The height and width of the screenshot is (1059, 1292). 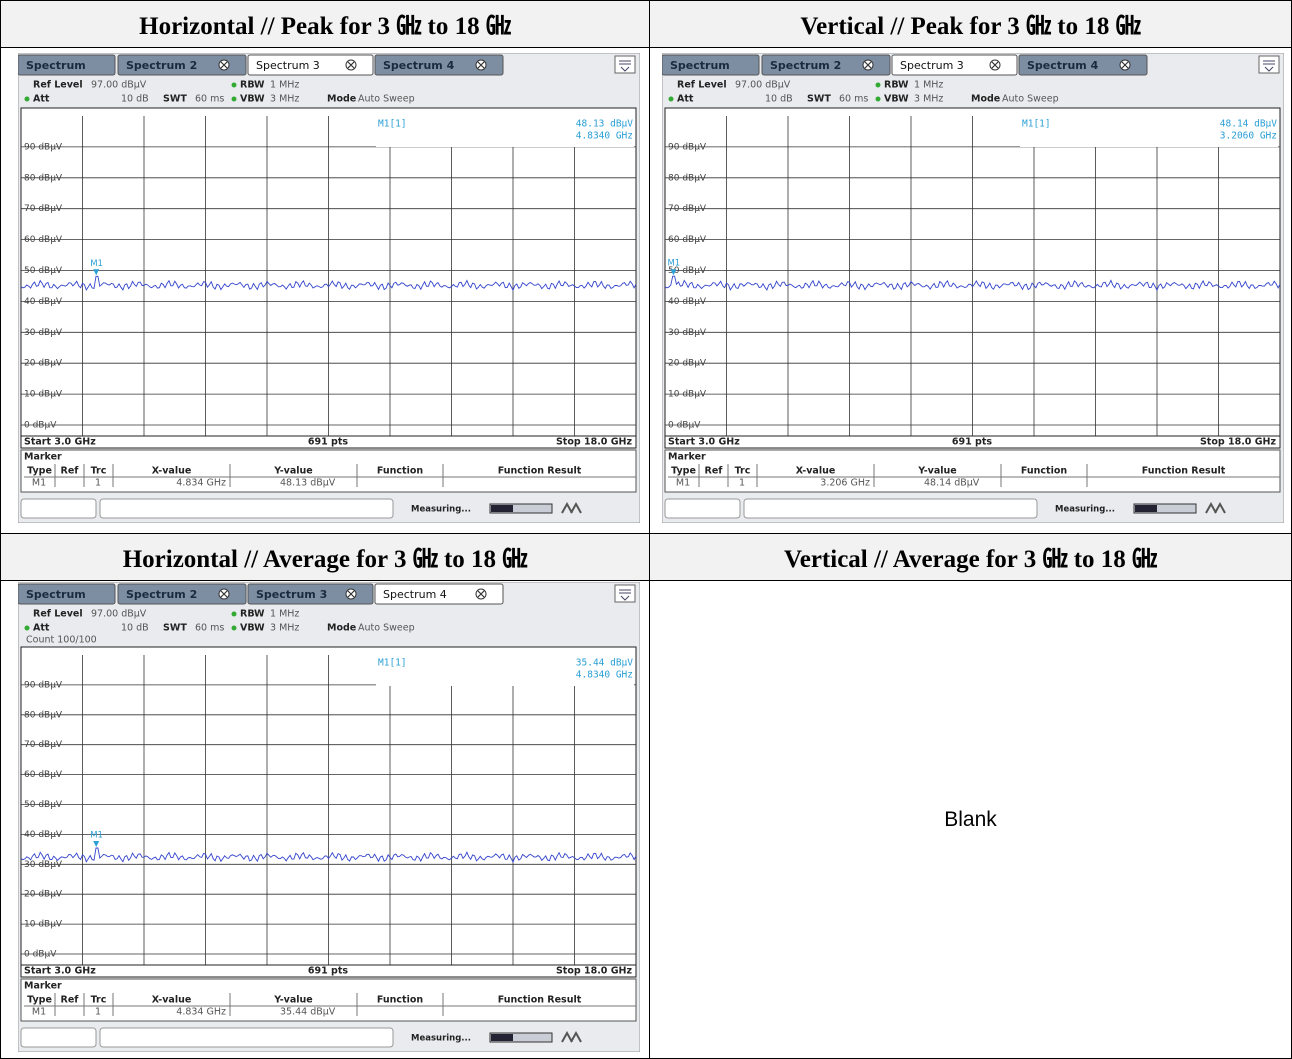 I want to click on column-header: Function Result, so click(x=1184, y=471).